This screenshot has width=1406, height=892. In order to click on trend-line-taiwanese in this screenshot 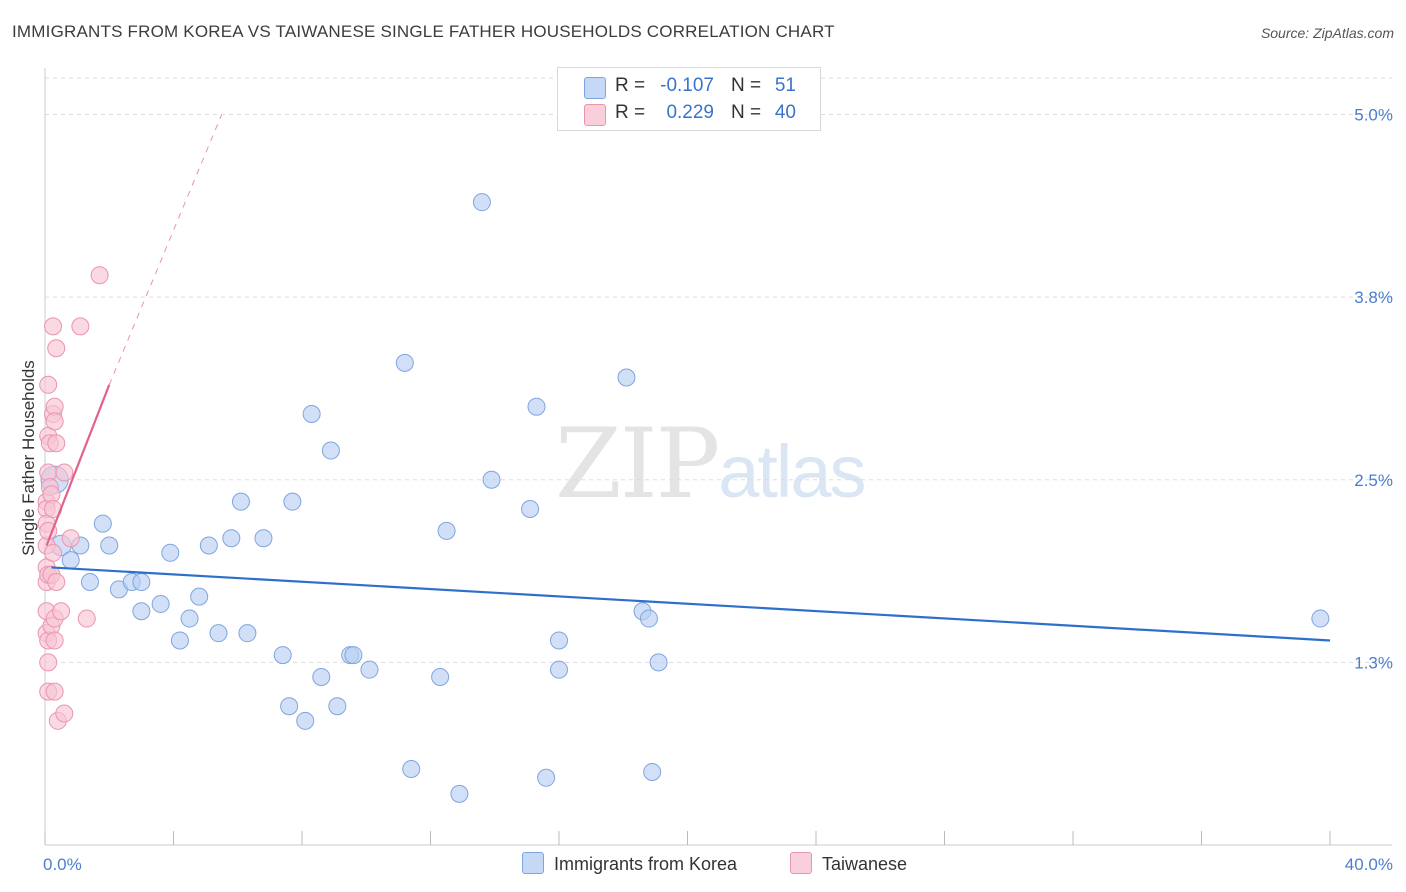, I will do `click(78, 465)`.